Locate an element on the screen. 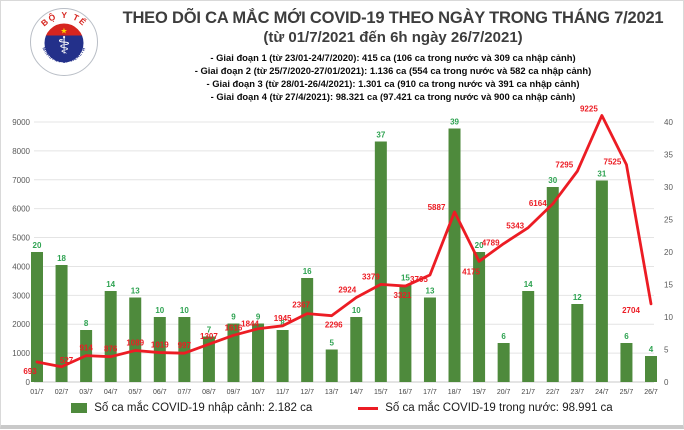 Image resolution: width=684 pixels, height=430 pixels. x-tick-label: 10/7 is located at coordinates (258, 392).